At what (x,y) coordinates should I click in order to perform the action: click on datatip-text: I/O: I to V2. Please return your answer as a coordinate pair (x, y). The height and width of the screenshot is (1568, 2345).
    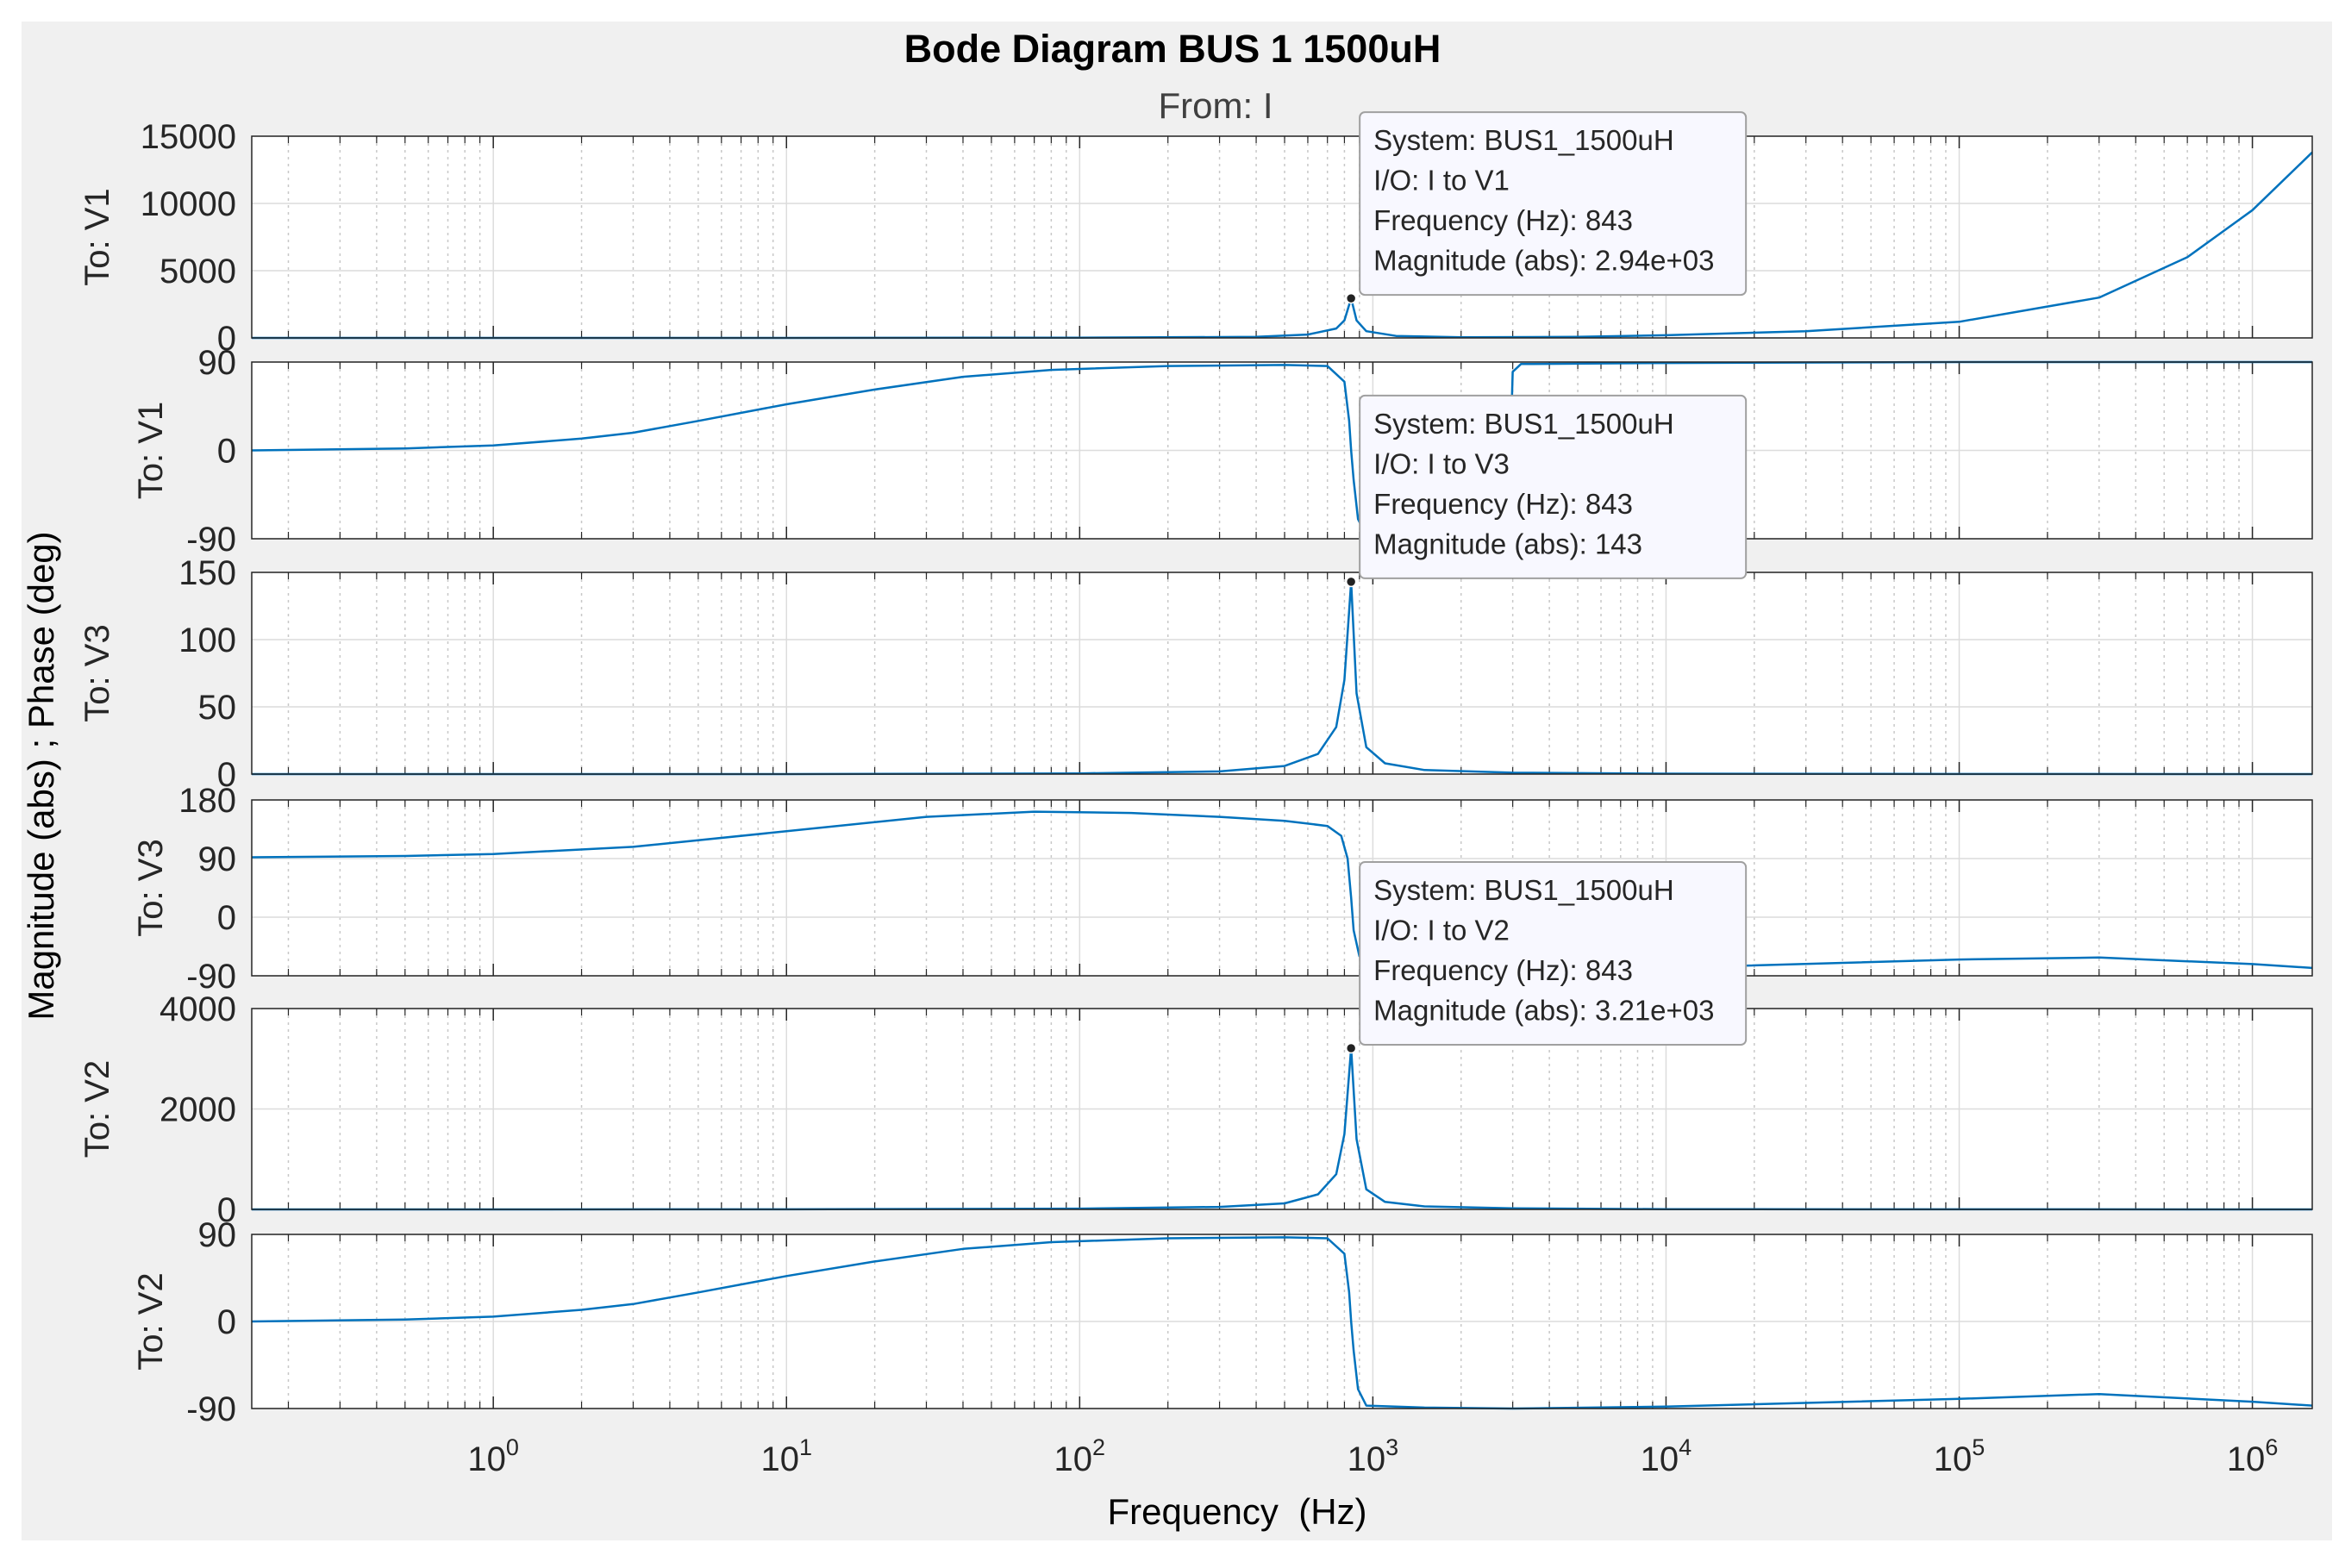
    Looking at the image, I should click on (1441, 930).